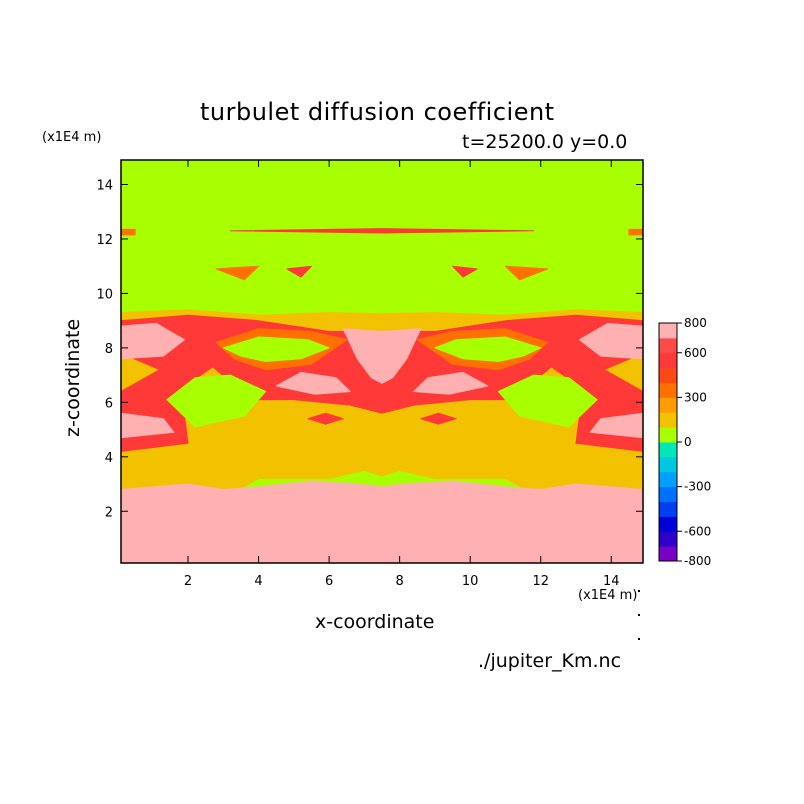 The width and height of the screenshot is (804, 804). Describe the element at coordinates (104, 186) in the screenshot. I see `z-tick-label: 14` at that location.